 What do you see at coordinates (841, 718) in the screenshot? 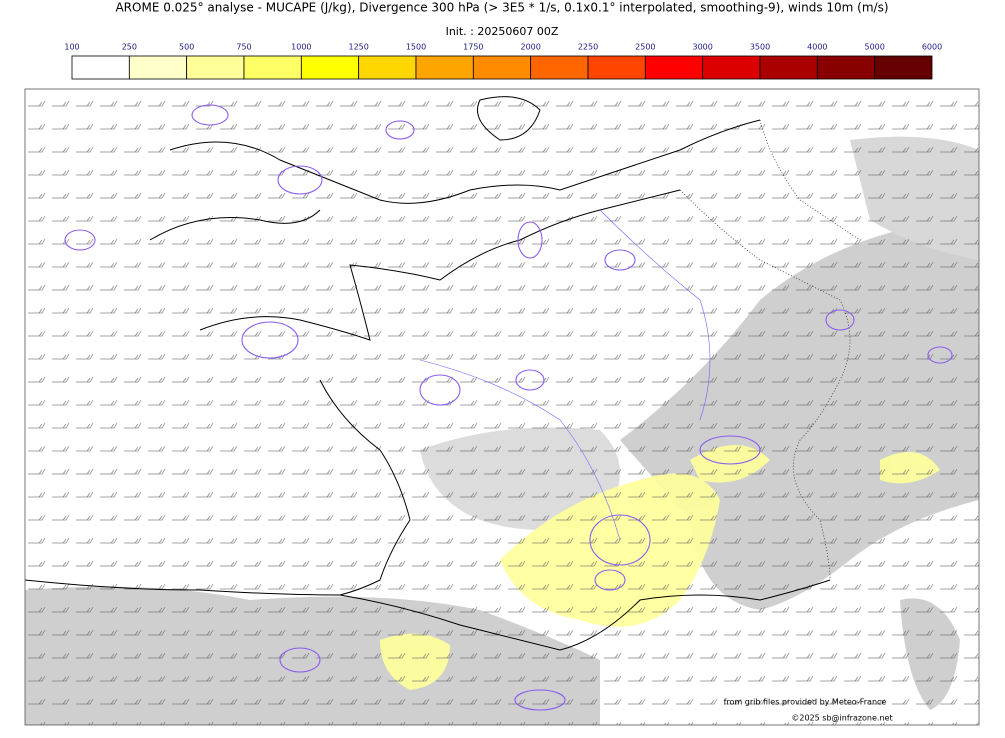
I see `credit: ©2025 sb@infrazone.net` at bounding box center [841, 718].